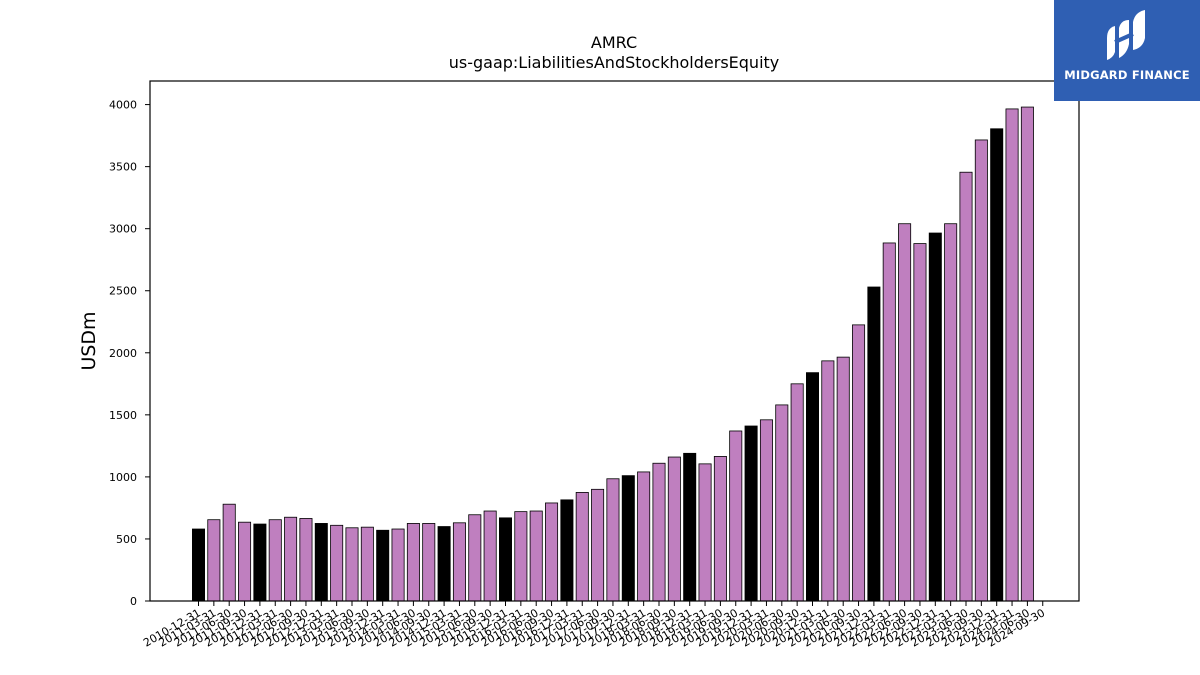  I want to click on y-axis: 0 500 1000 1500 2000 2500 3000 3500 4000, so click(129, 353).